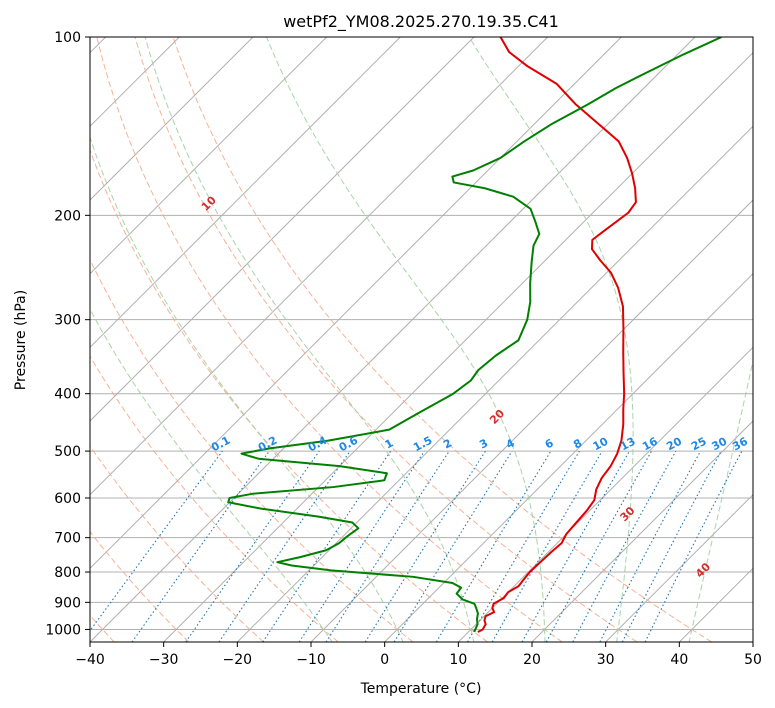 Image resolution: width=775 pixels, height=708 pixels. What do you see at coordinates (650, 444) in the screenshot?
I see `mixing-ratio-label: 16` at bounding box center [650, 444].